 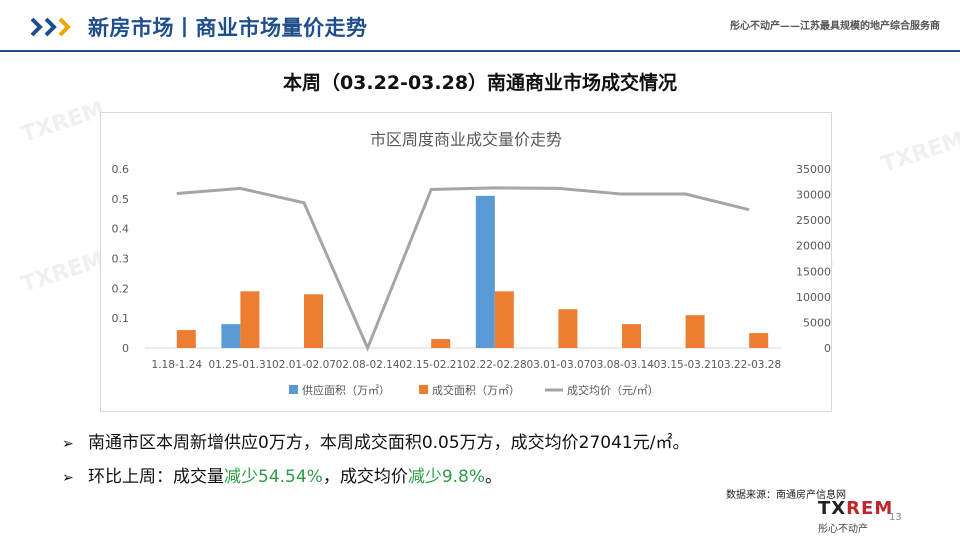 What do you see at coordinates (121, 259) in the screenshot?
I see `left-tick-label: 0.3` at bounding box center [121, 259].